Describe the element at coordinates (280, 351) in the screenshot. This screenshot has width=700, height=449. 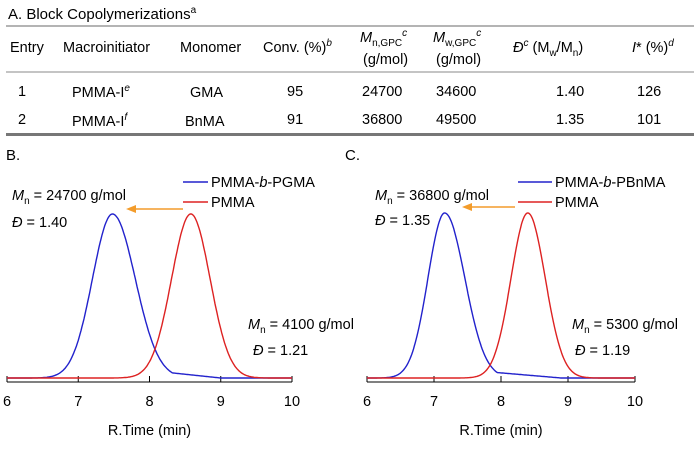
I see `annotation-homo-dispersity: Đ = 1.21` at that location.